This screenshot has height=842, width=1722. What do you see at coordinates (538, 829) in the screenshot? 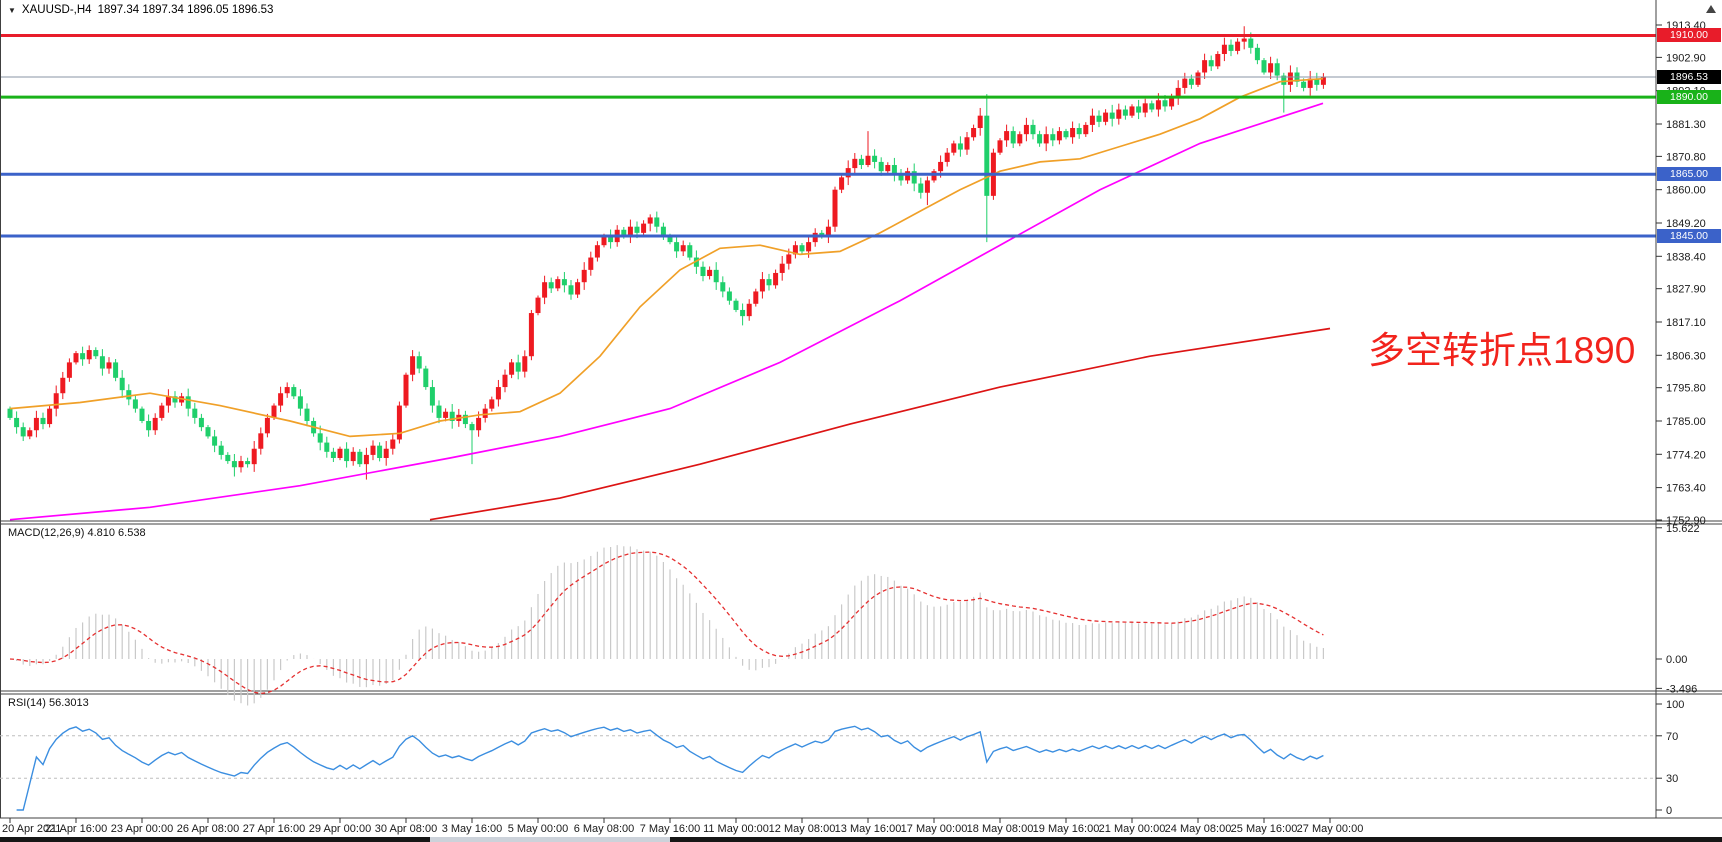
I see `time-axis-label: 5 May 00:00` at bounding box center [538, 829].